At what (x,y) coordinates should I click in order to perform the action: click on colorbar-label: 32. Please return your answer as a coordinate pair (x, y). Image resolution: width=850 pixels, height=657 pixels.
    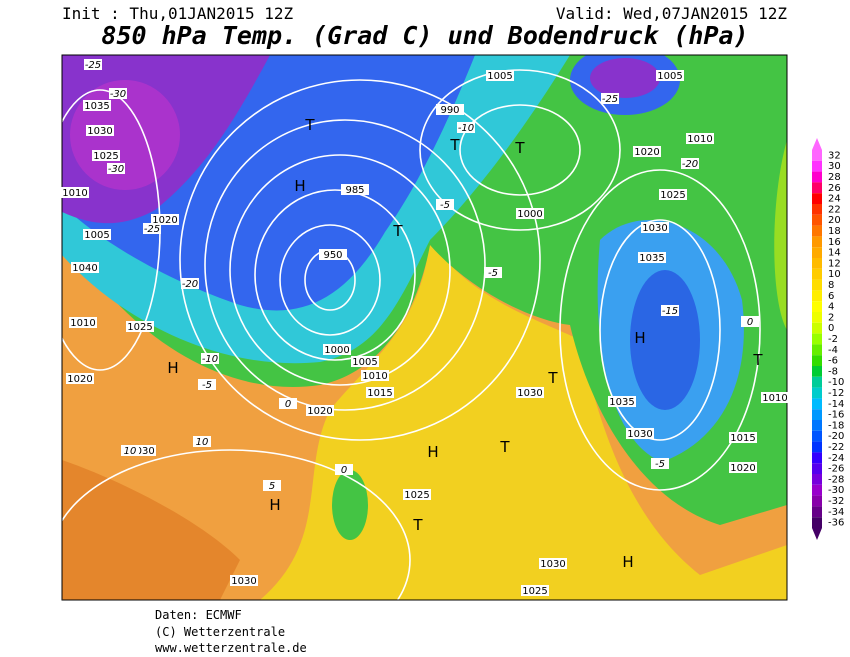
    Looking at the image, I should click on (834, 155).